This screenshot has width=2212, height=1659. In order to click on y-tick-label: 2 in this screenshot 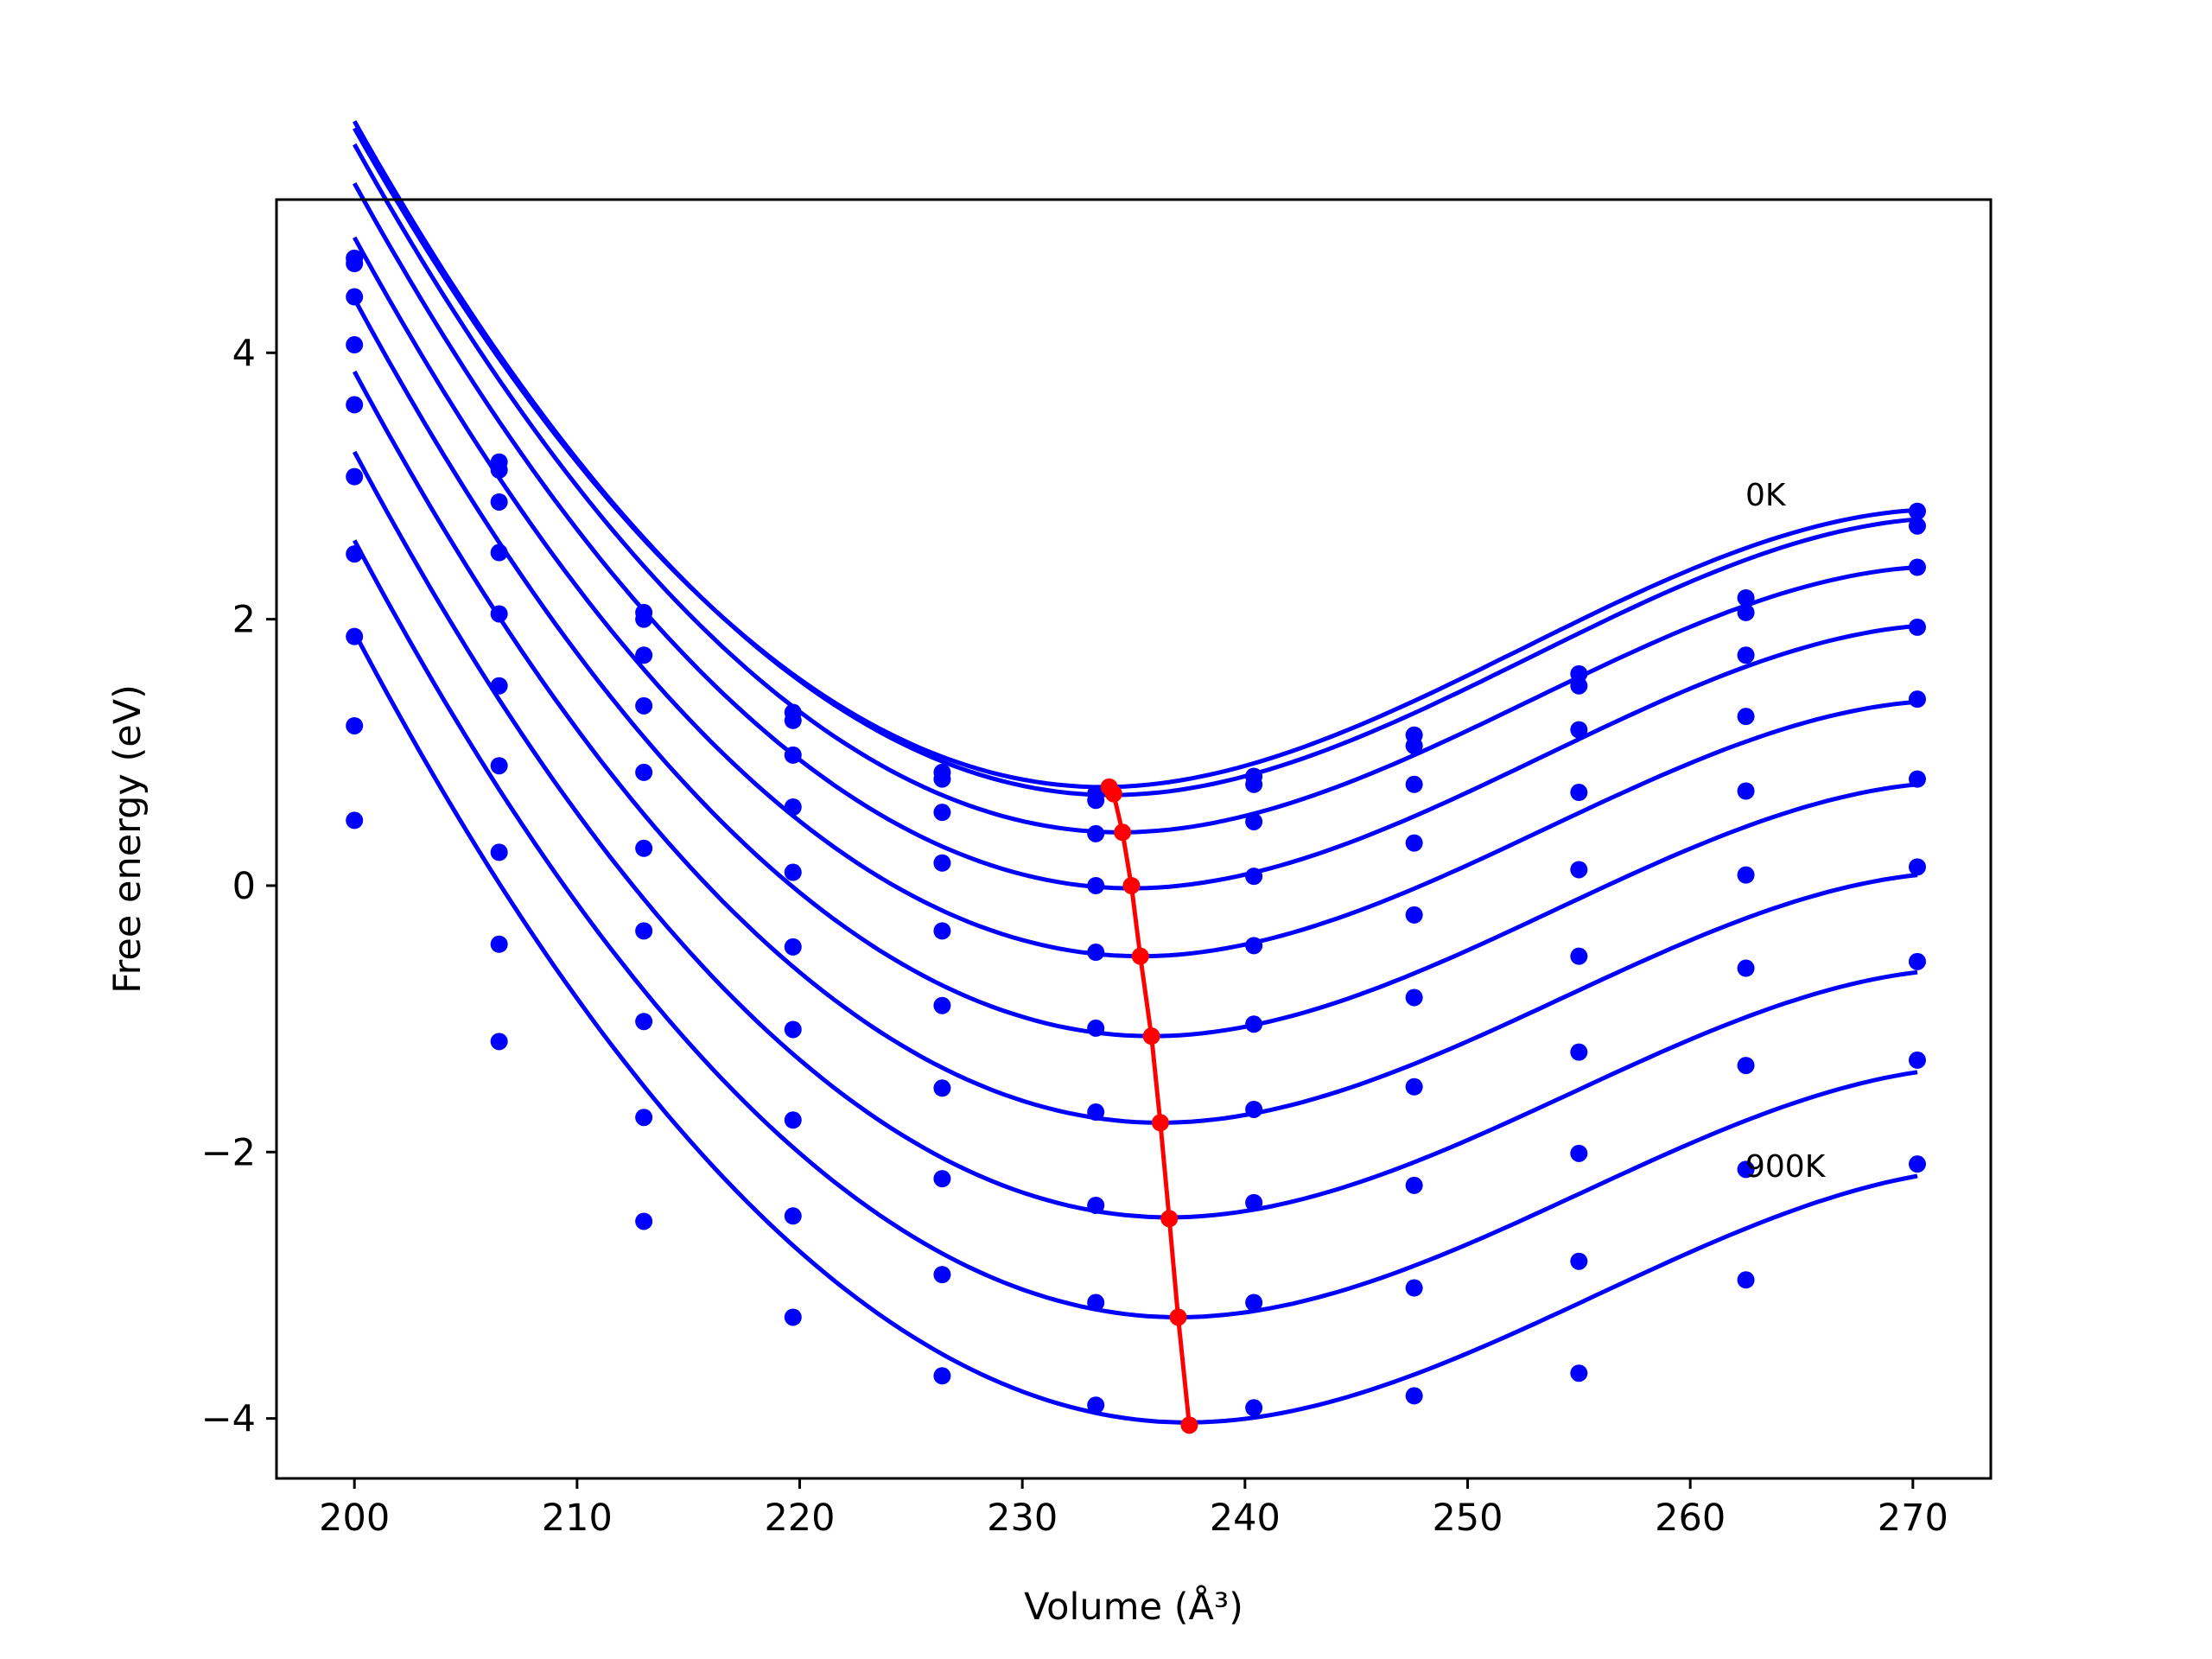, I will do `click(244, 620)`.